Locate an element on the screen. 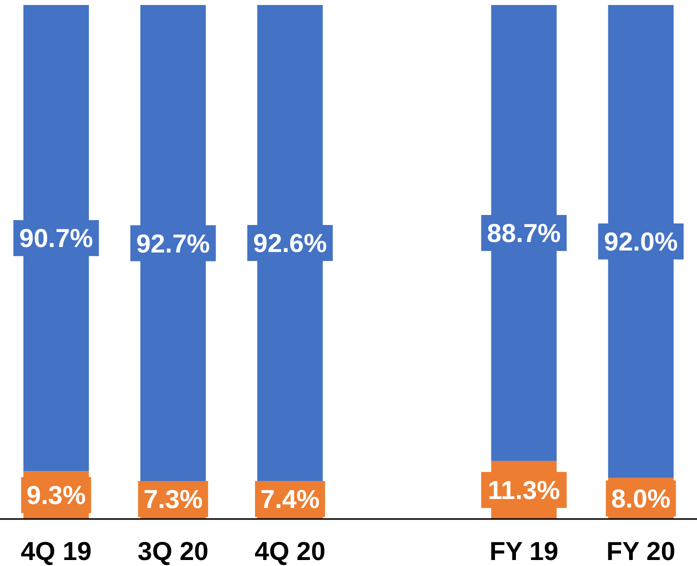 The width and height of the screenshot is (697, 566). x-tick-label: 4Q 19 is located at coordinates (56, 551).